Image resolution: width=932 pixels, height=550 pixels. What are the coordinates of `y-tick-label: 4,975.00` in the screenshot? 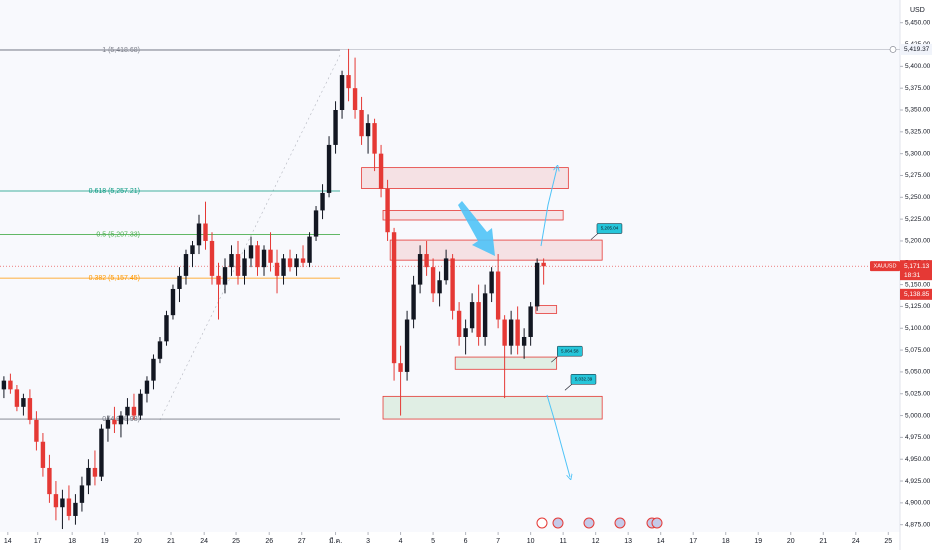 It's located at (918, 437).